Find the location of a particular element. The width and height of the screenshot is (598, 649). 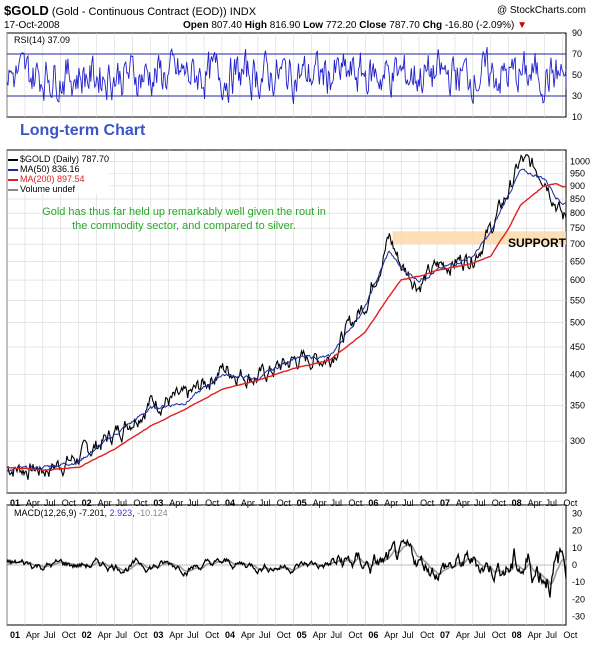

price-y-tick: 750 is located at coordinates (577, 228).